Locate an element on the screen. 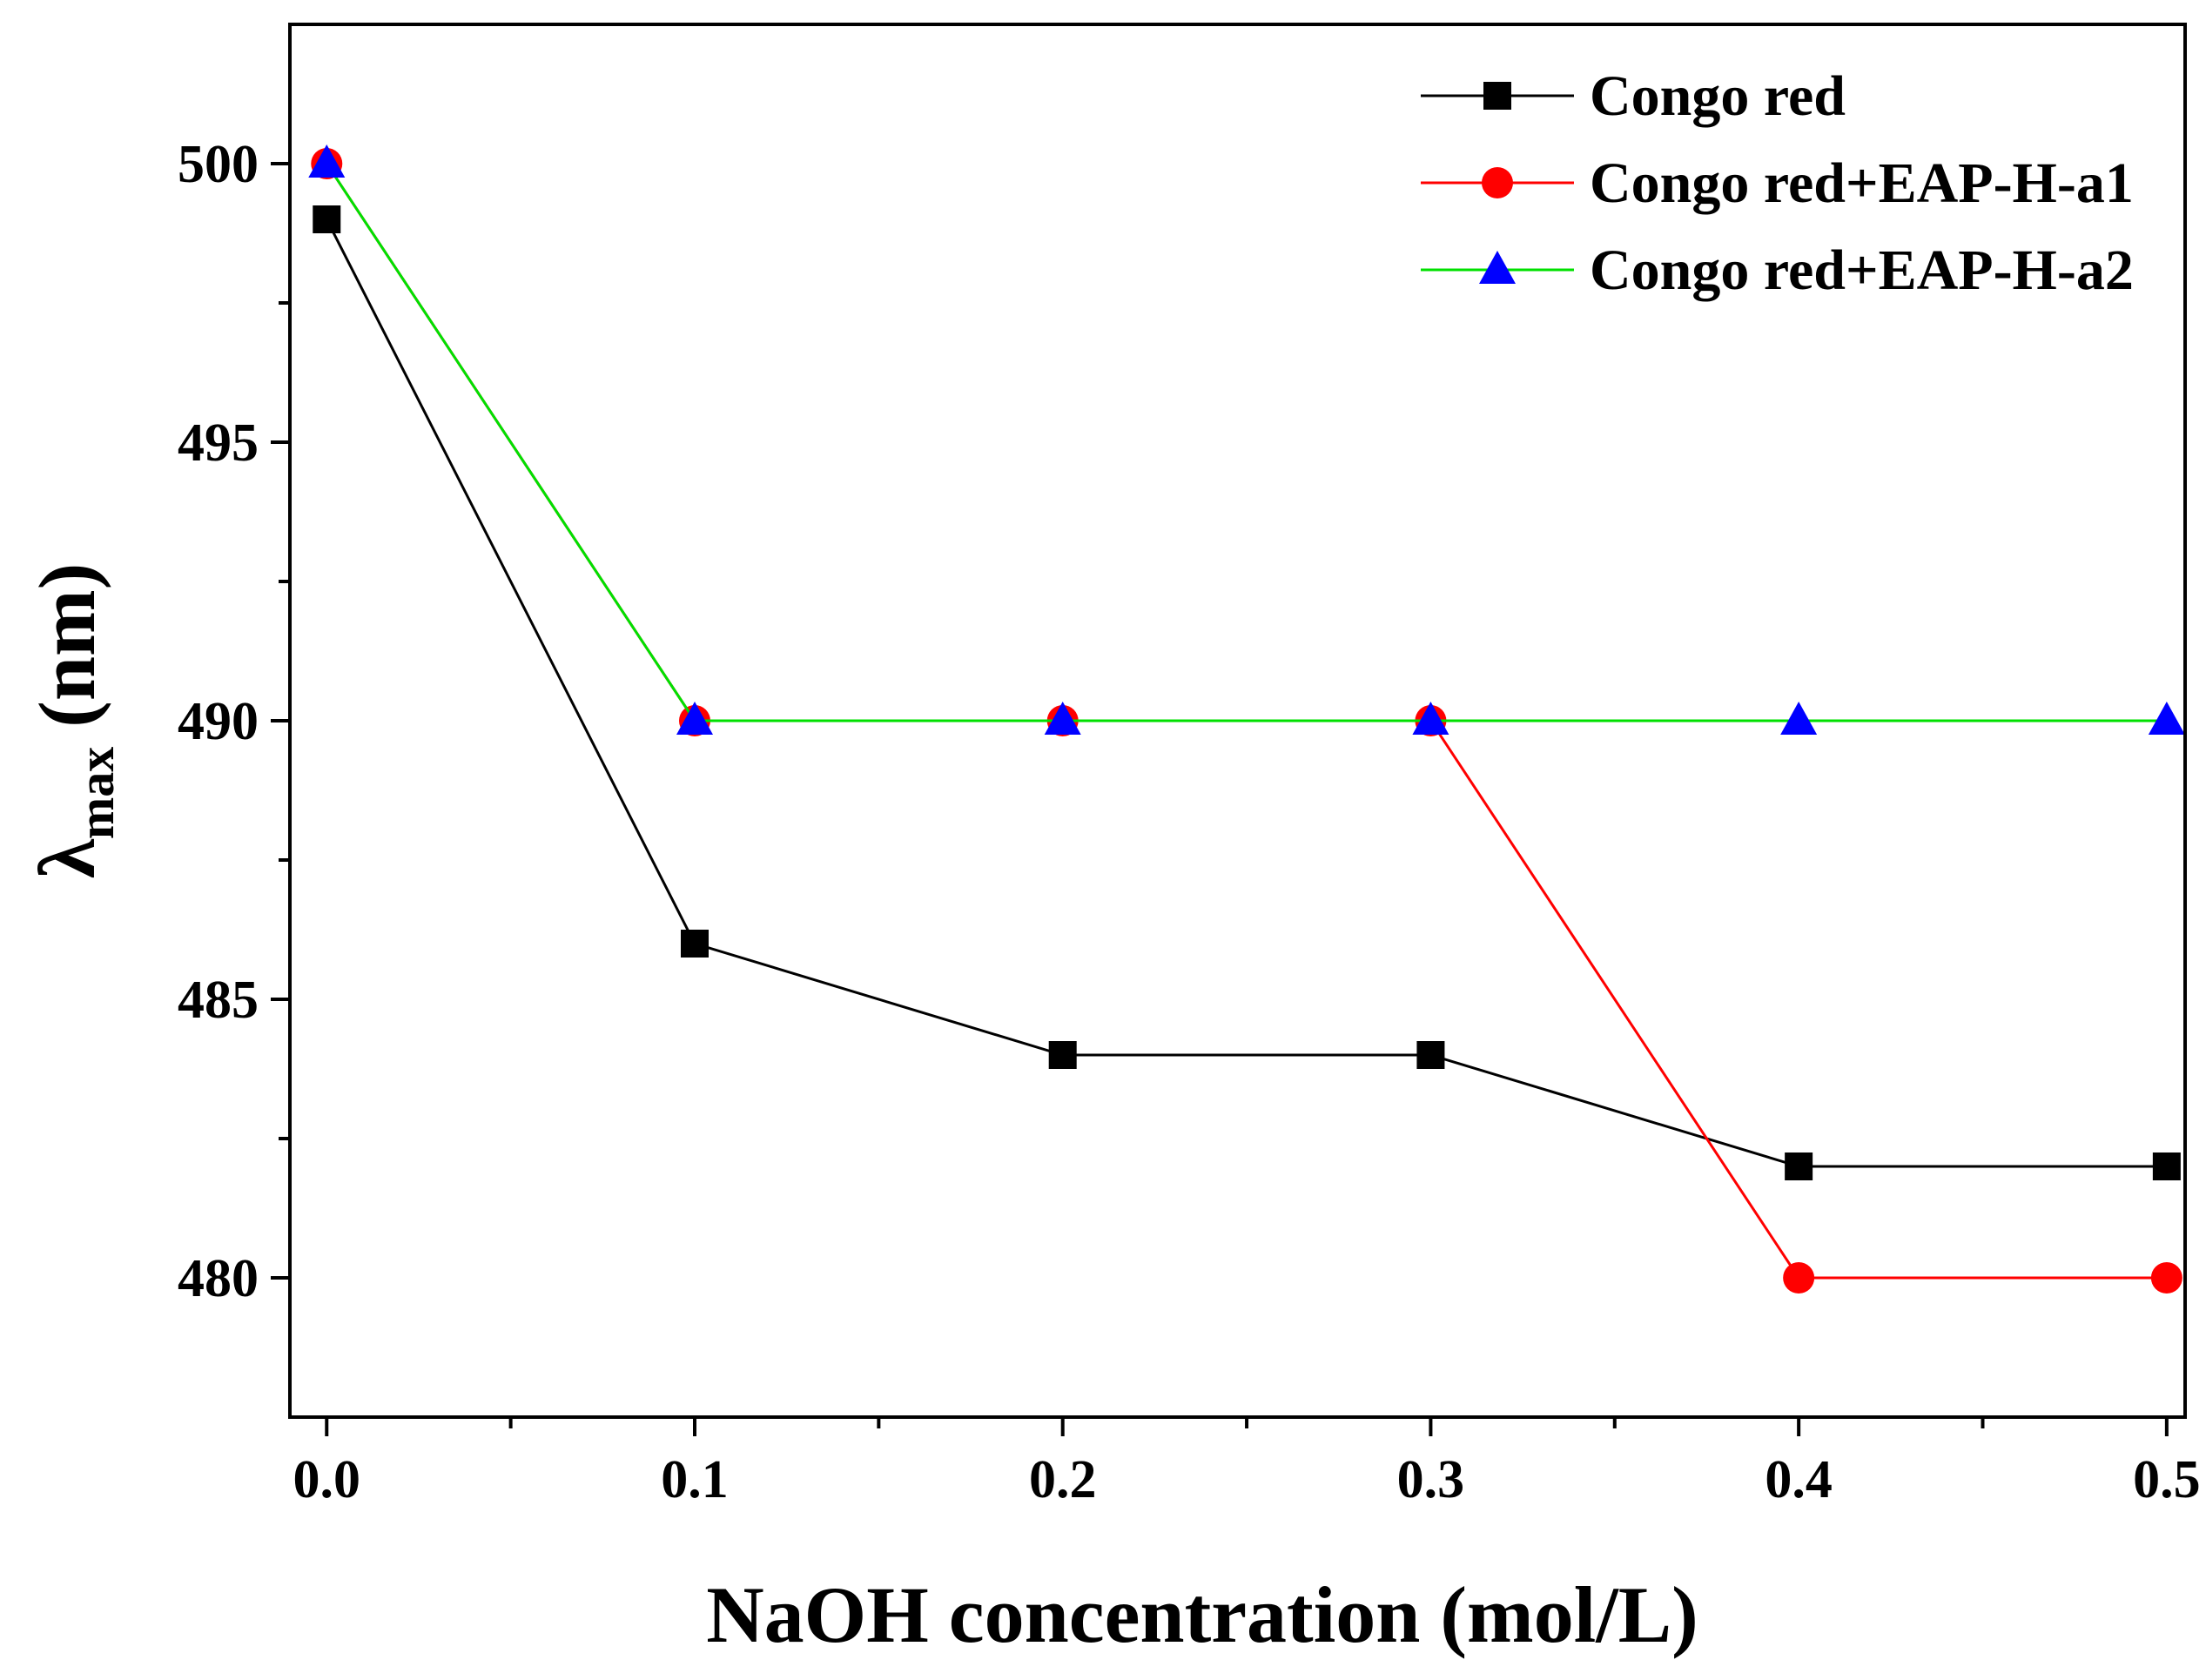 This screenshot has width=2206, height=1680. legend-label: Congo red is located at coordinates (1718, 96).